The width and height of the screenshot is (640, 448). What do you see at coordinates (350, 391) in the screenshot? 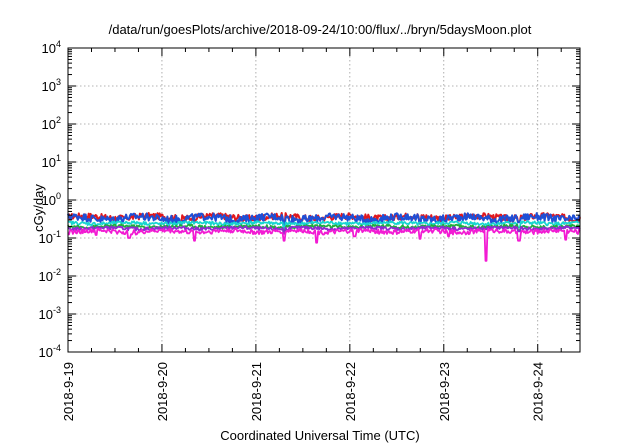
I see `x-tick-label: 2018-9-22` at bounding box center [350, 391].